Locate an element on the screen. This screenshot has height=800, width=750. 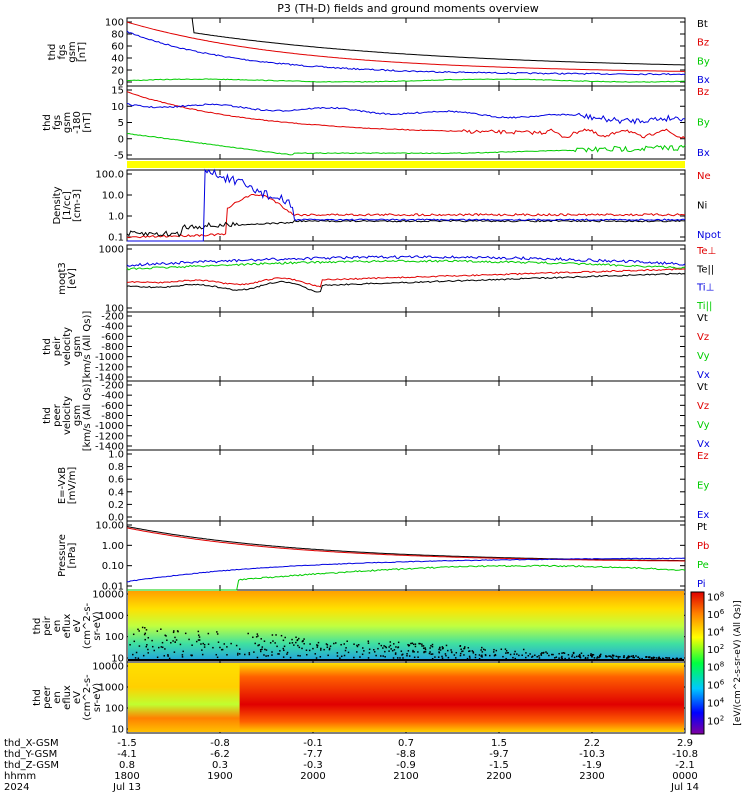
legend-entry: By is located at coordinates (703, 123).